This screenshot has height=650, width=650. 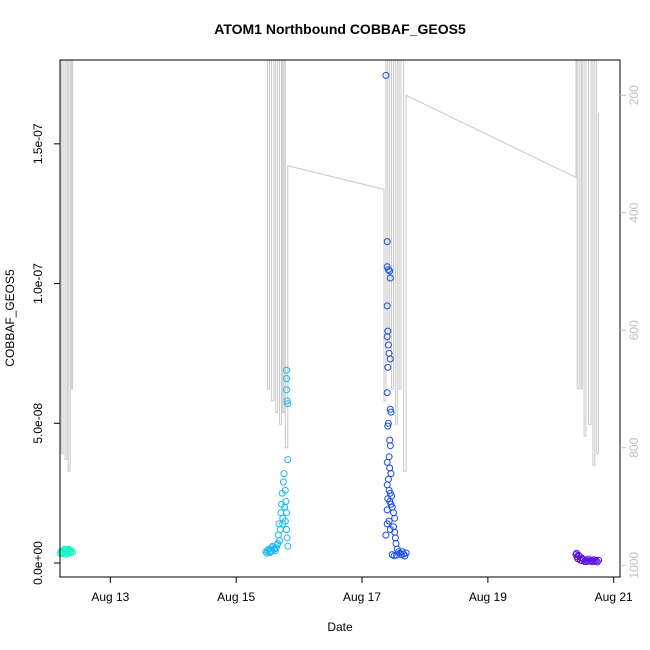 What do you see at coordinates (38, 563) in the screenshot?
I see `y-tick-label: 0.0e+00` at bounding box center [38, 563].